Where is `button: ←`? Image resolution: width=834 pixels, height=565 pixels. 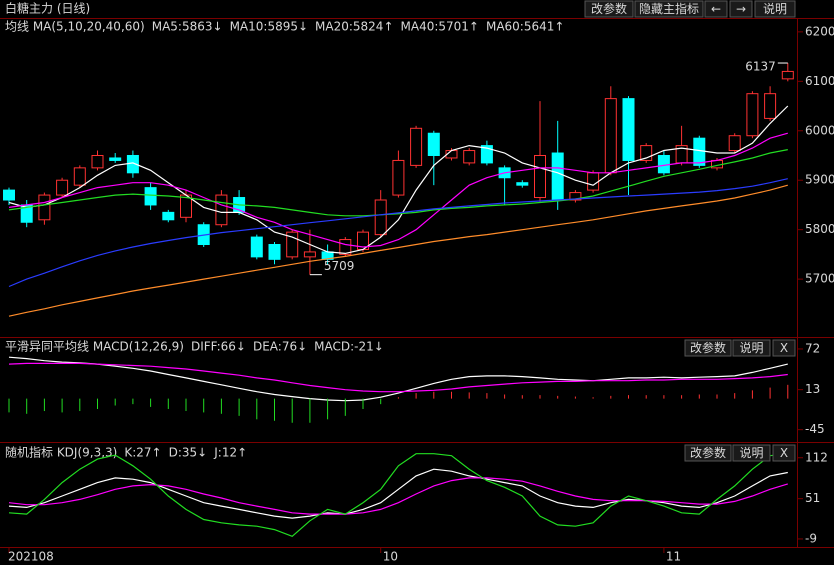 button: ← is located at coordinates (716, 9).